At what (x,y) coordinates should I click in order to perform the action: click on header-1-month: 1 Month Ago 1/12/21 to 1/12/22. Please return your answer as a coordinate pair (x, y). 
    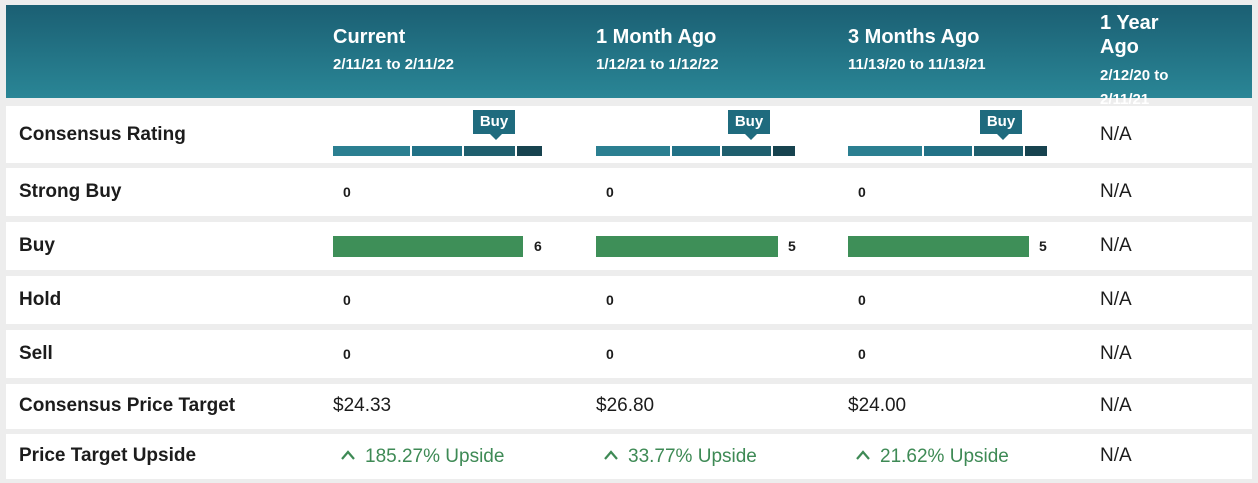
    Looking at the image, I should click on (657, 49).